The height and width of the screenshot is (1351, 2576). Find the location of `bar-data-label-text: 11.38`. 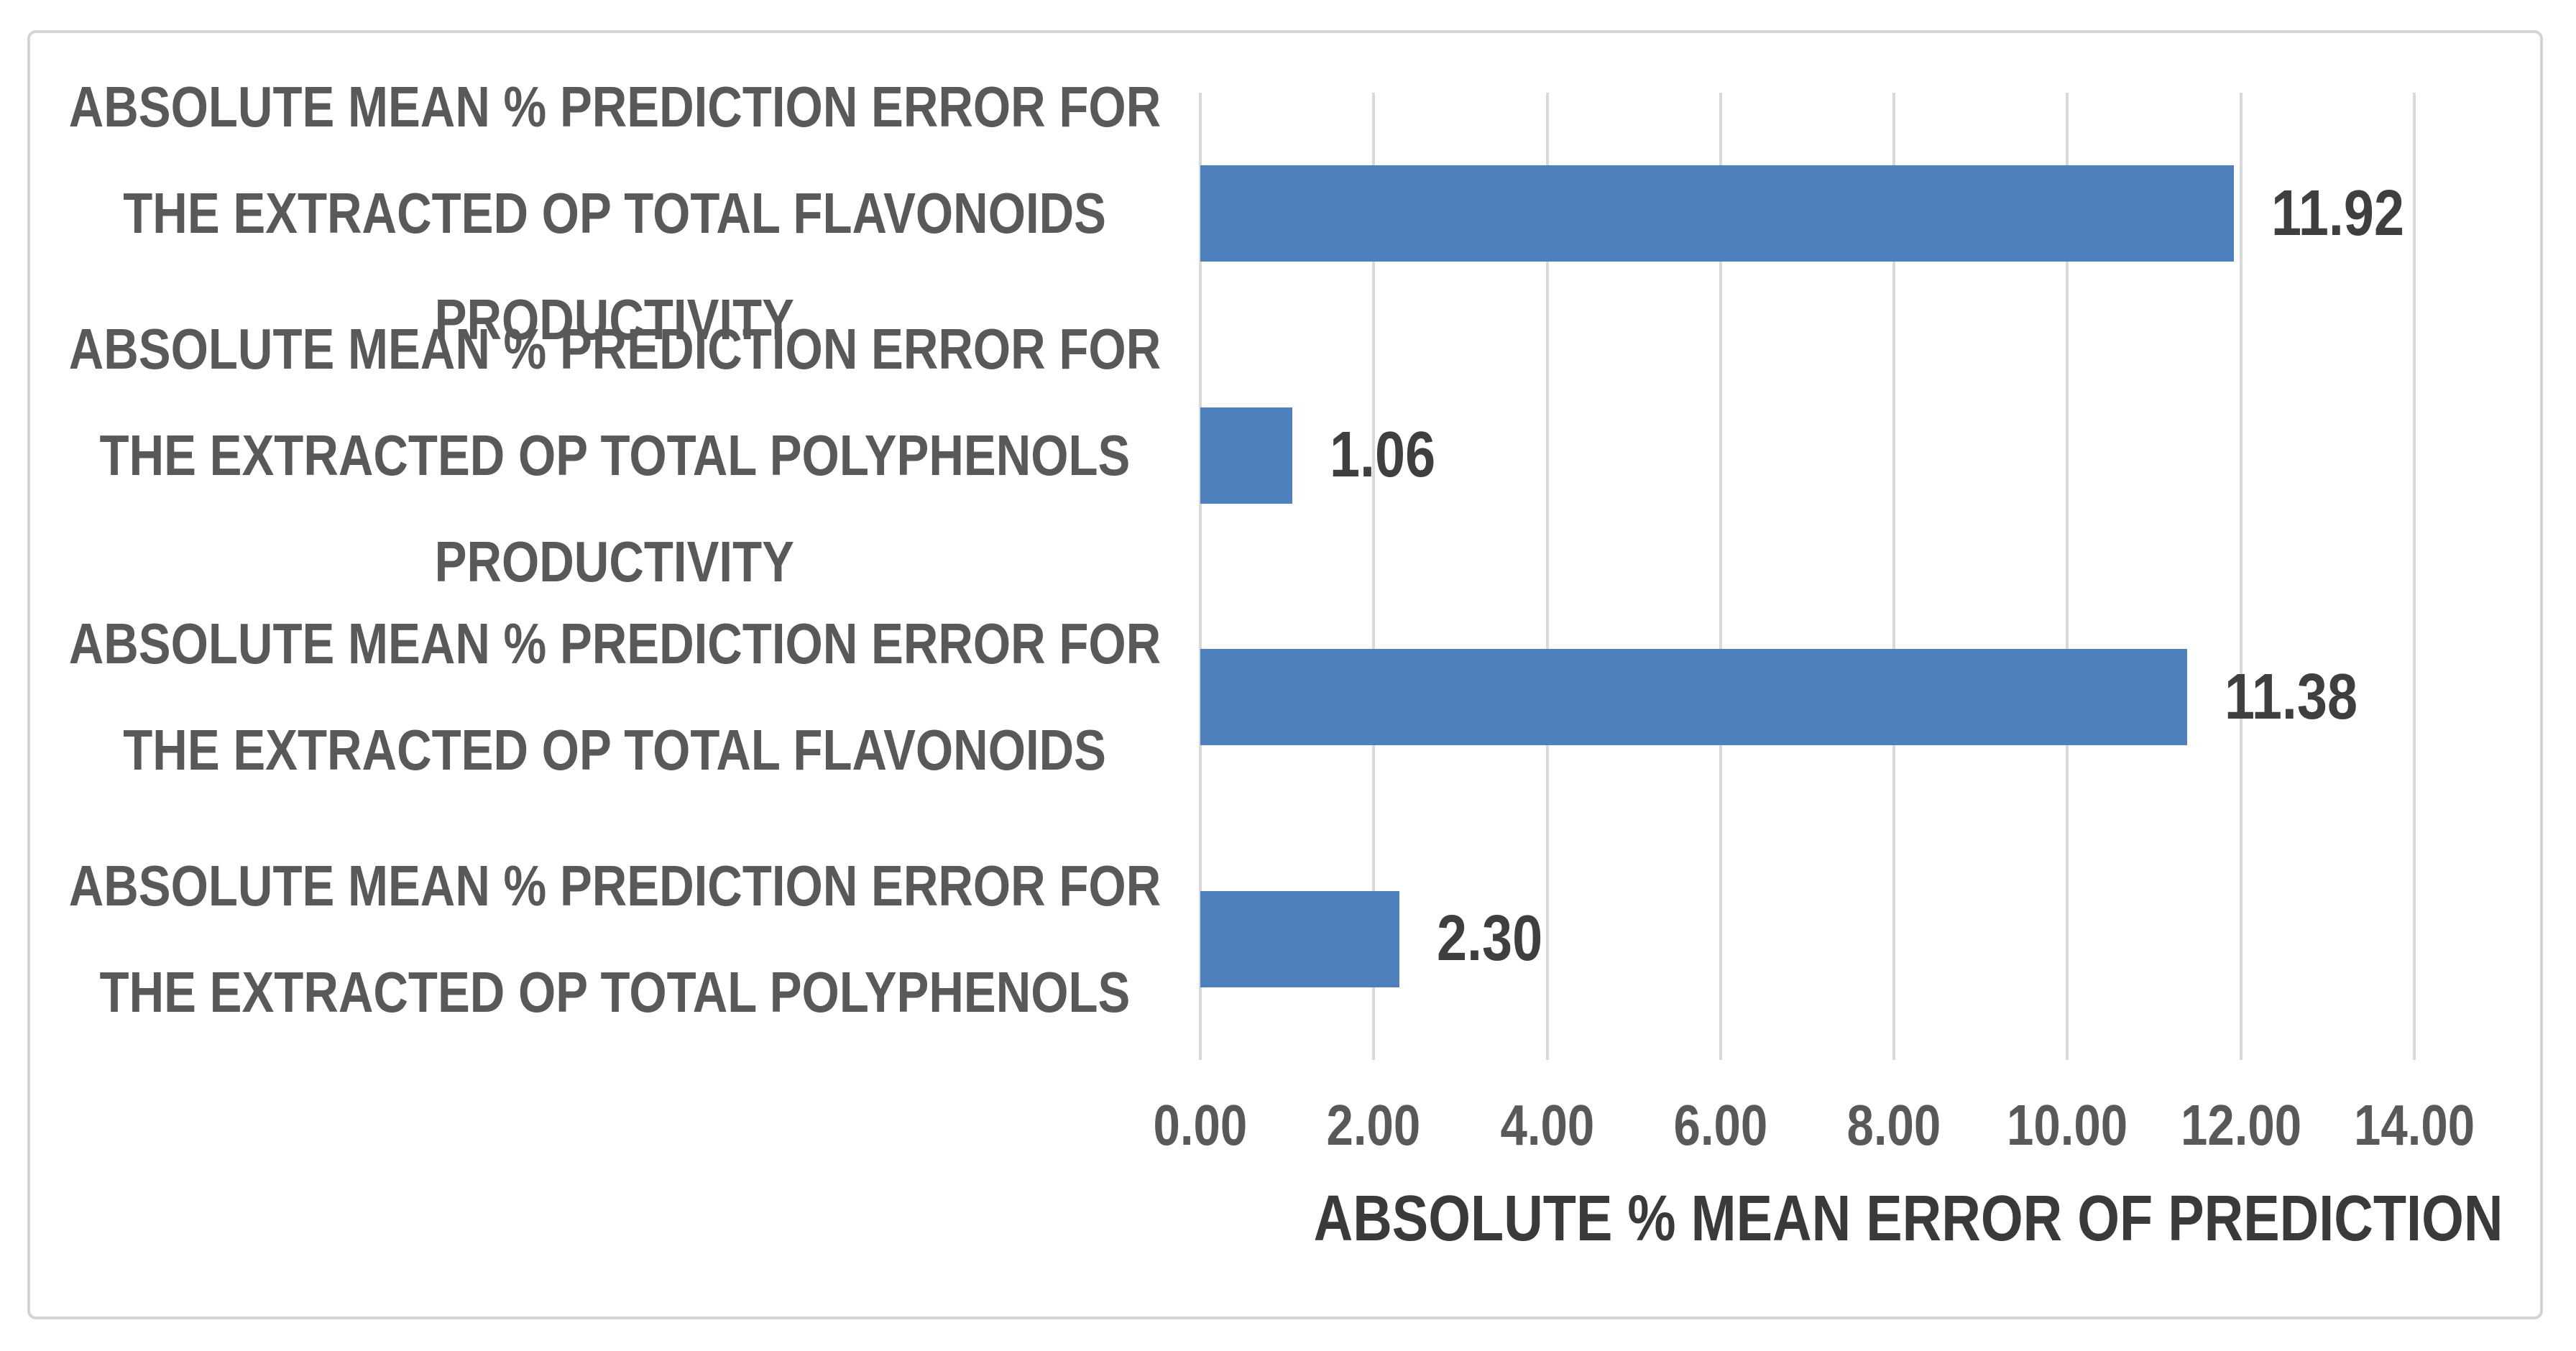

bar-data-label-text: 11.38 is located at coordinates (2291, 696).